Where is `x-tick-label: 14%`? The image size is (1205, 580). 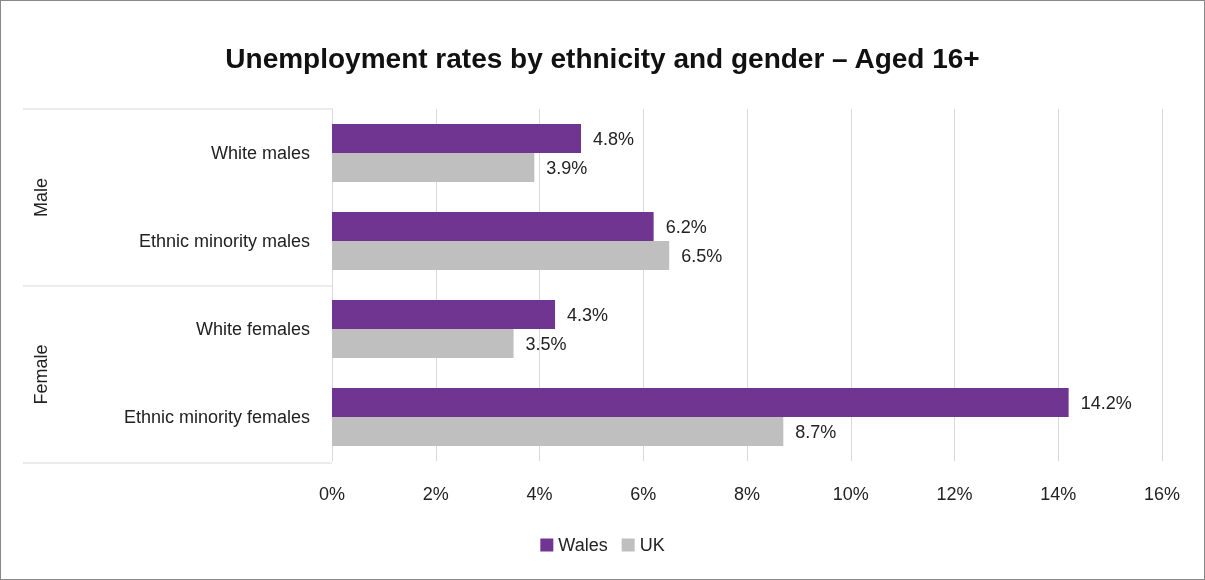
x-tick-label: 14% is located at coordinates (1058, 494).